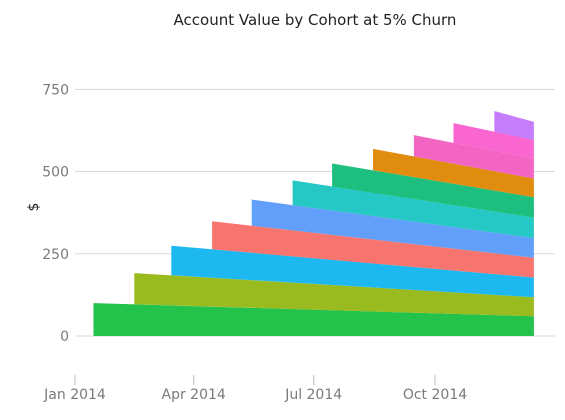 Image resolution: width=565 pixels, height=420 pixels. Describe the element at coordinates (55, 173) in the screenshot. I see `y-tick-label: 500` at that location.